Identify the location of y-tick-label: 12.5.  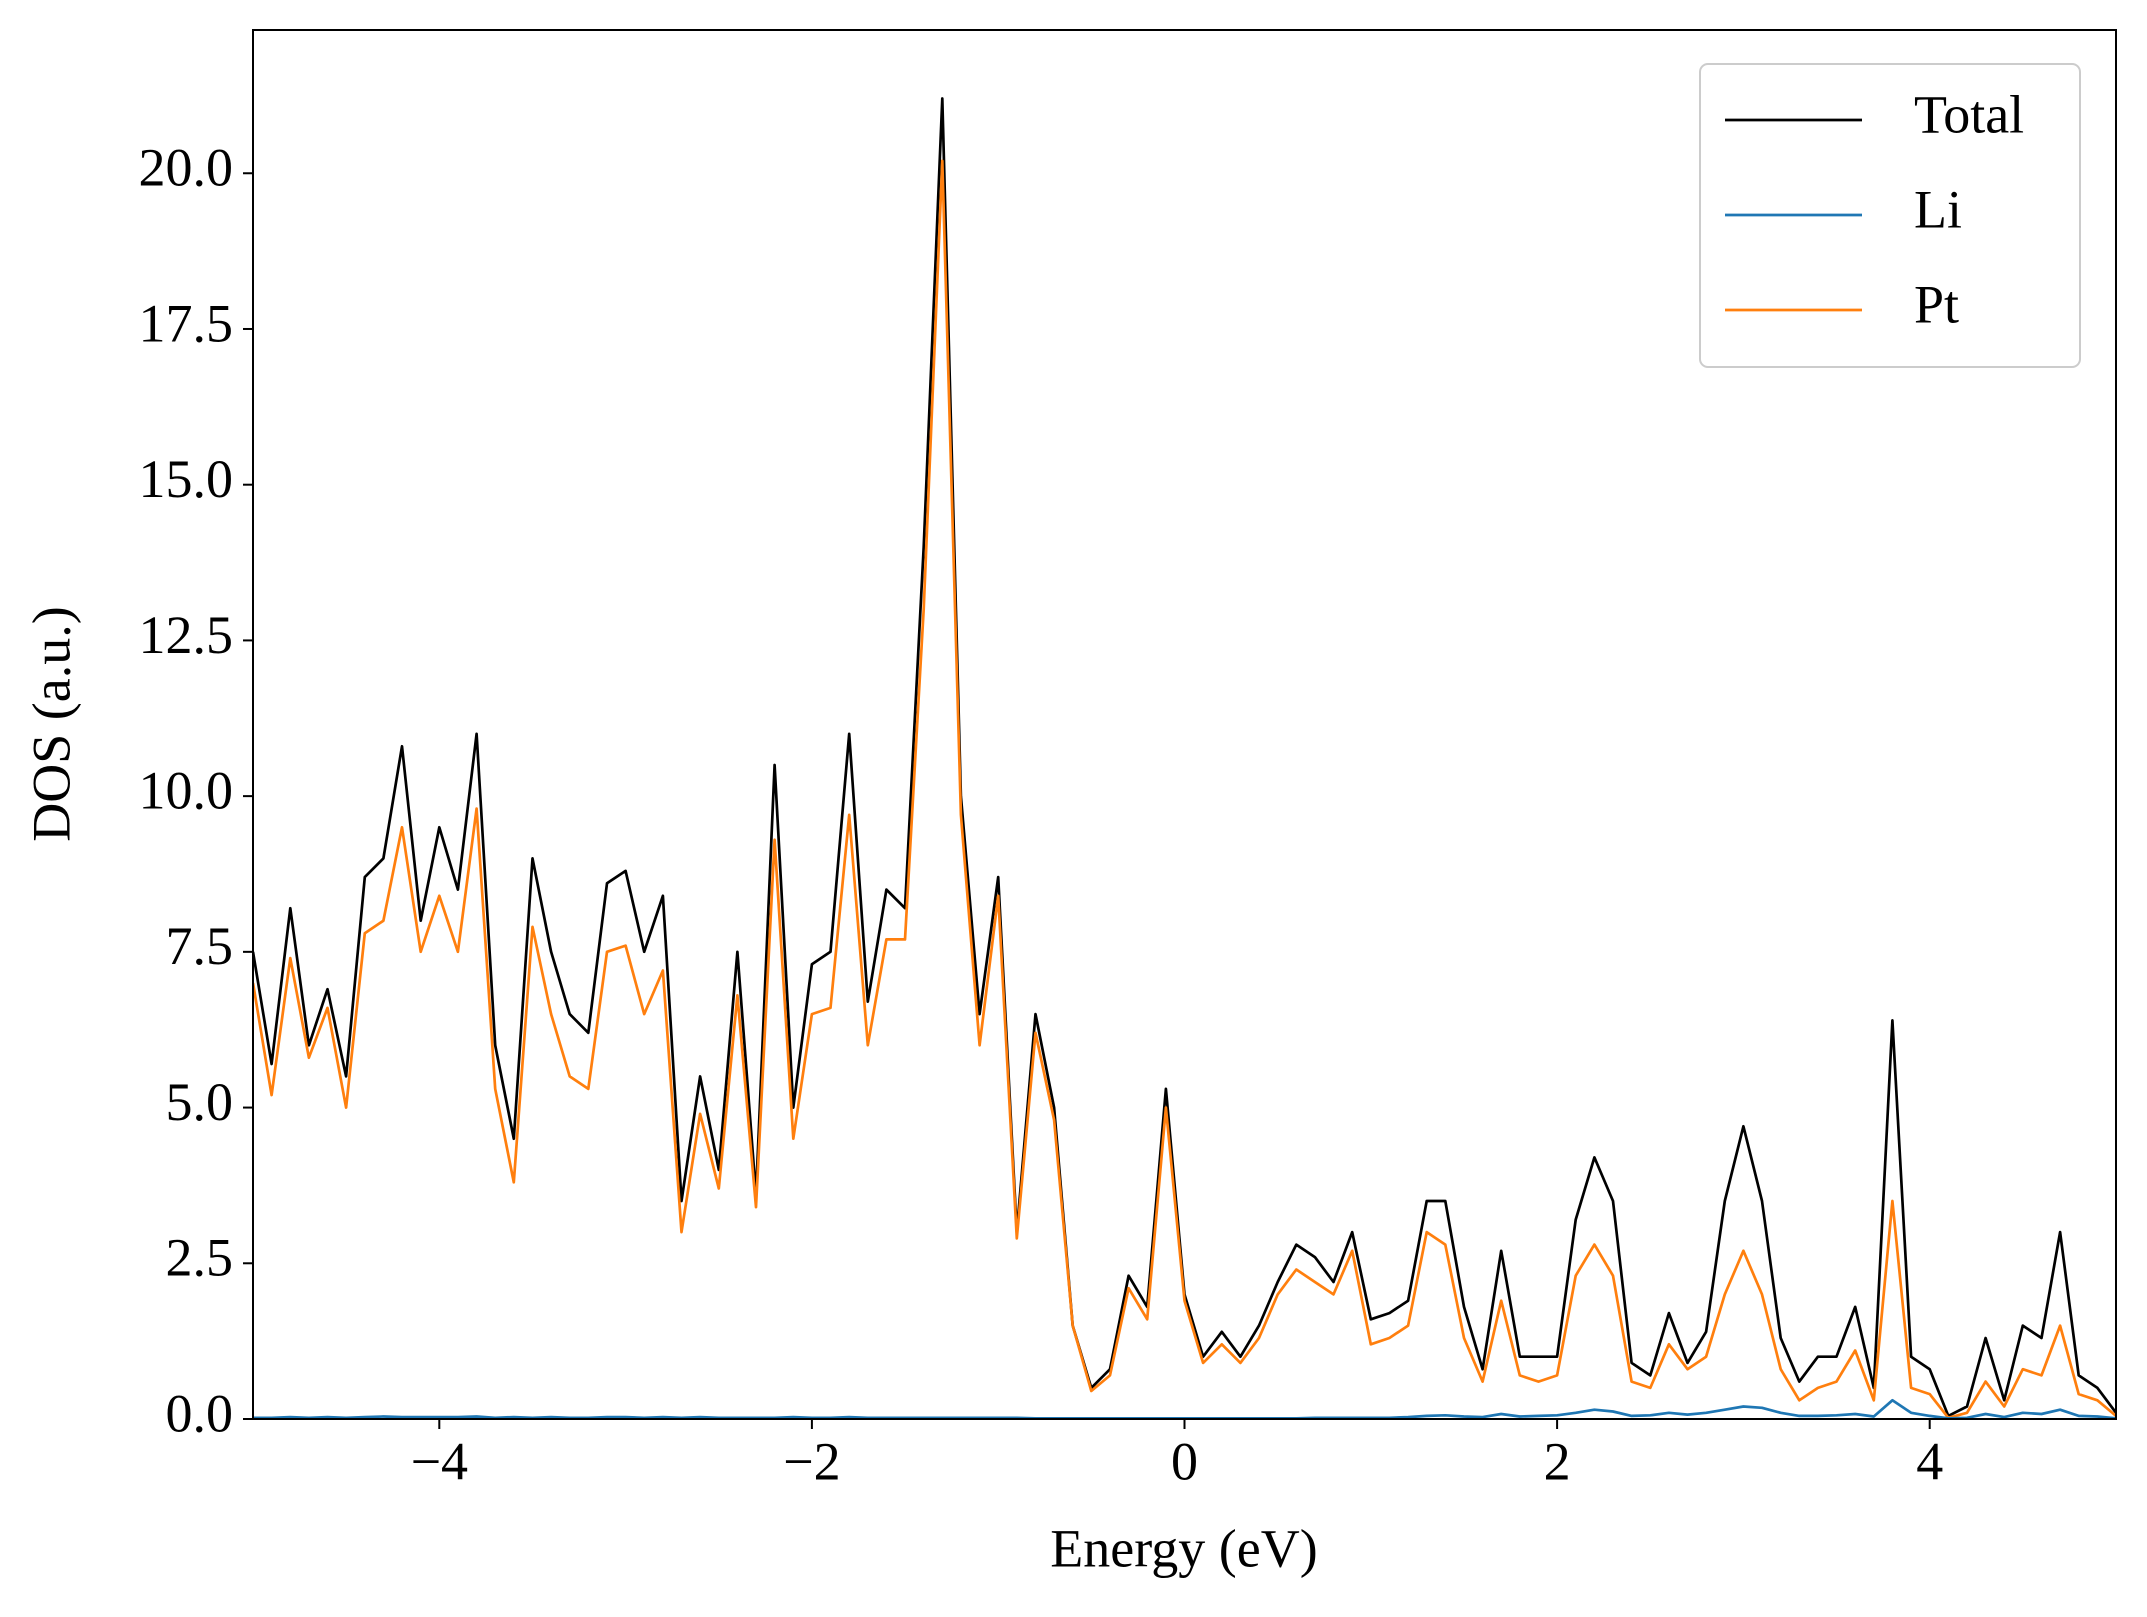
(186, 635).